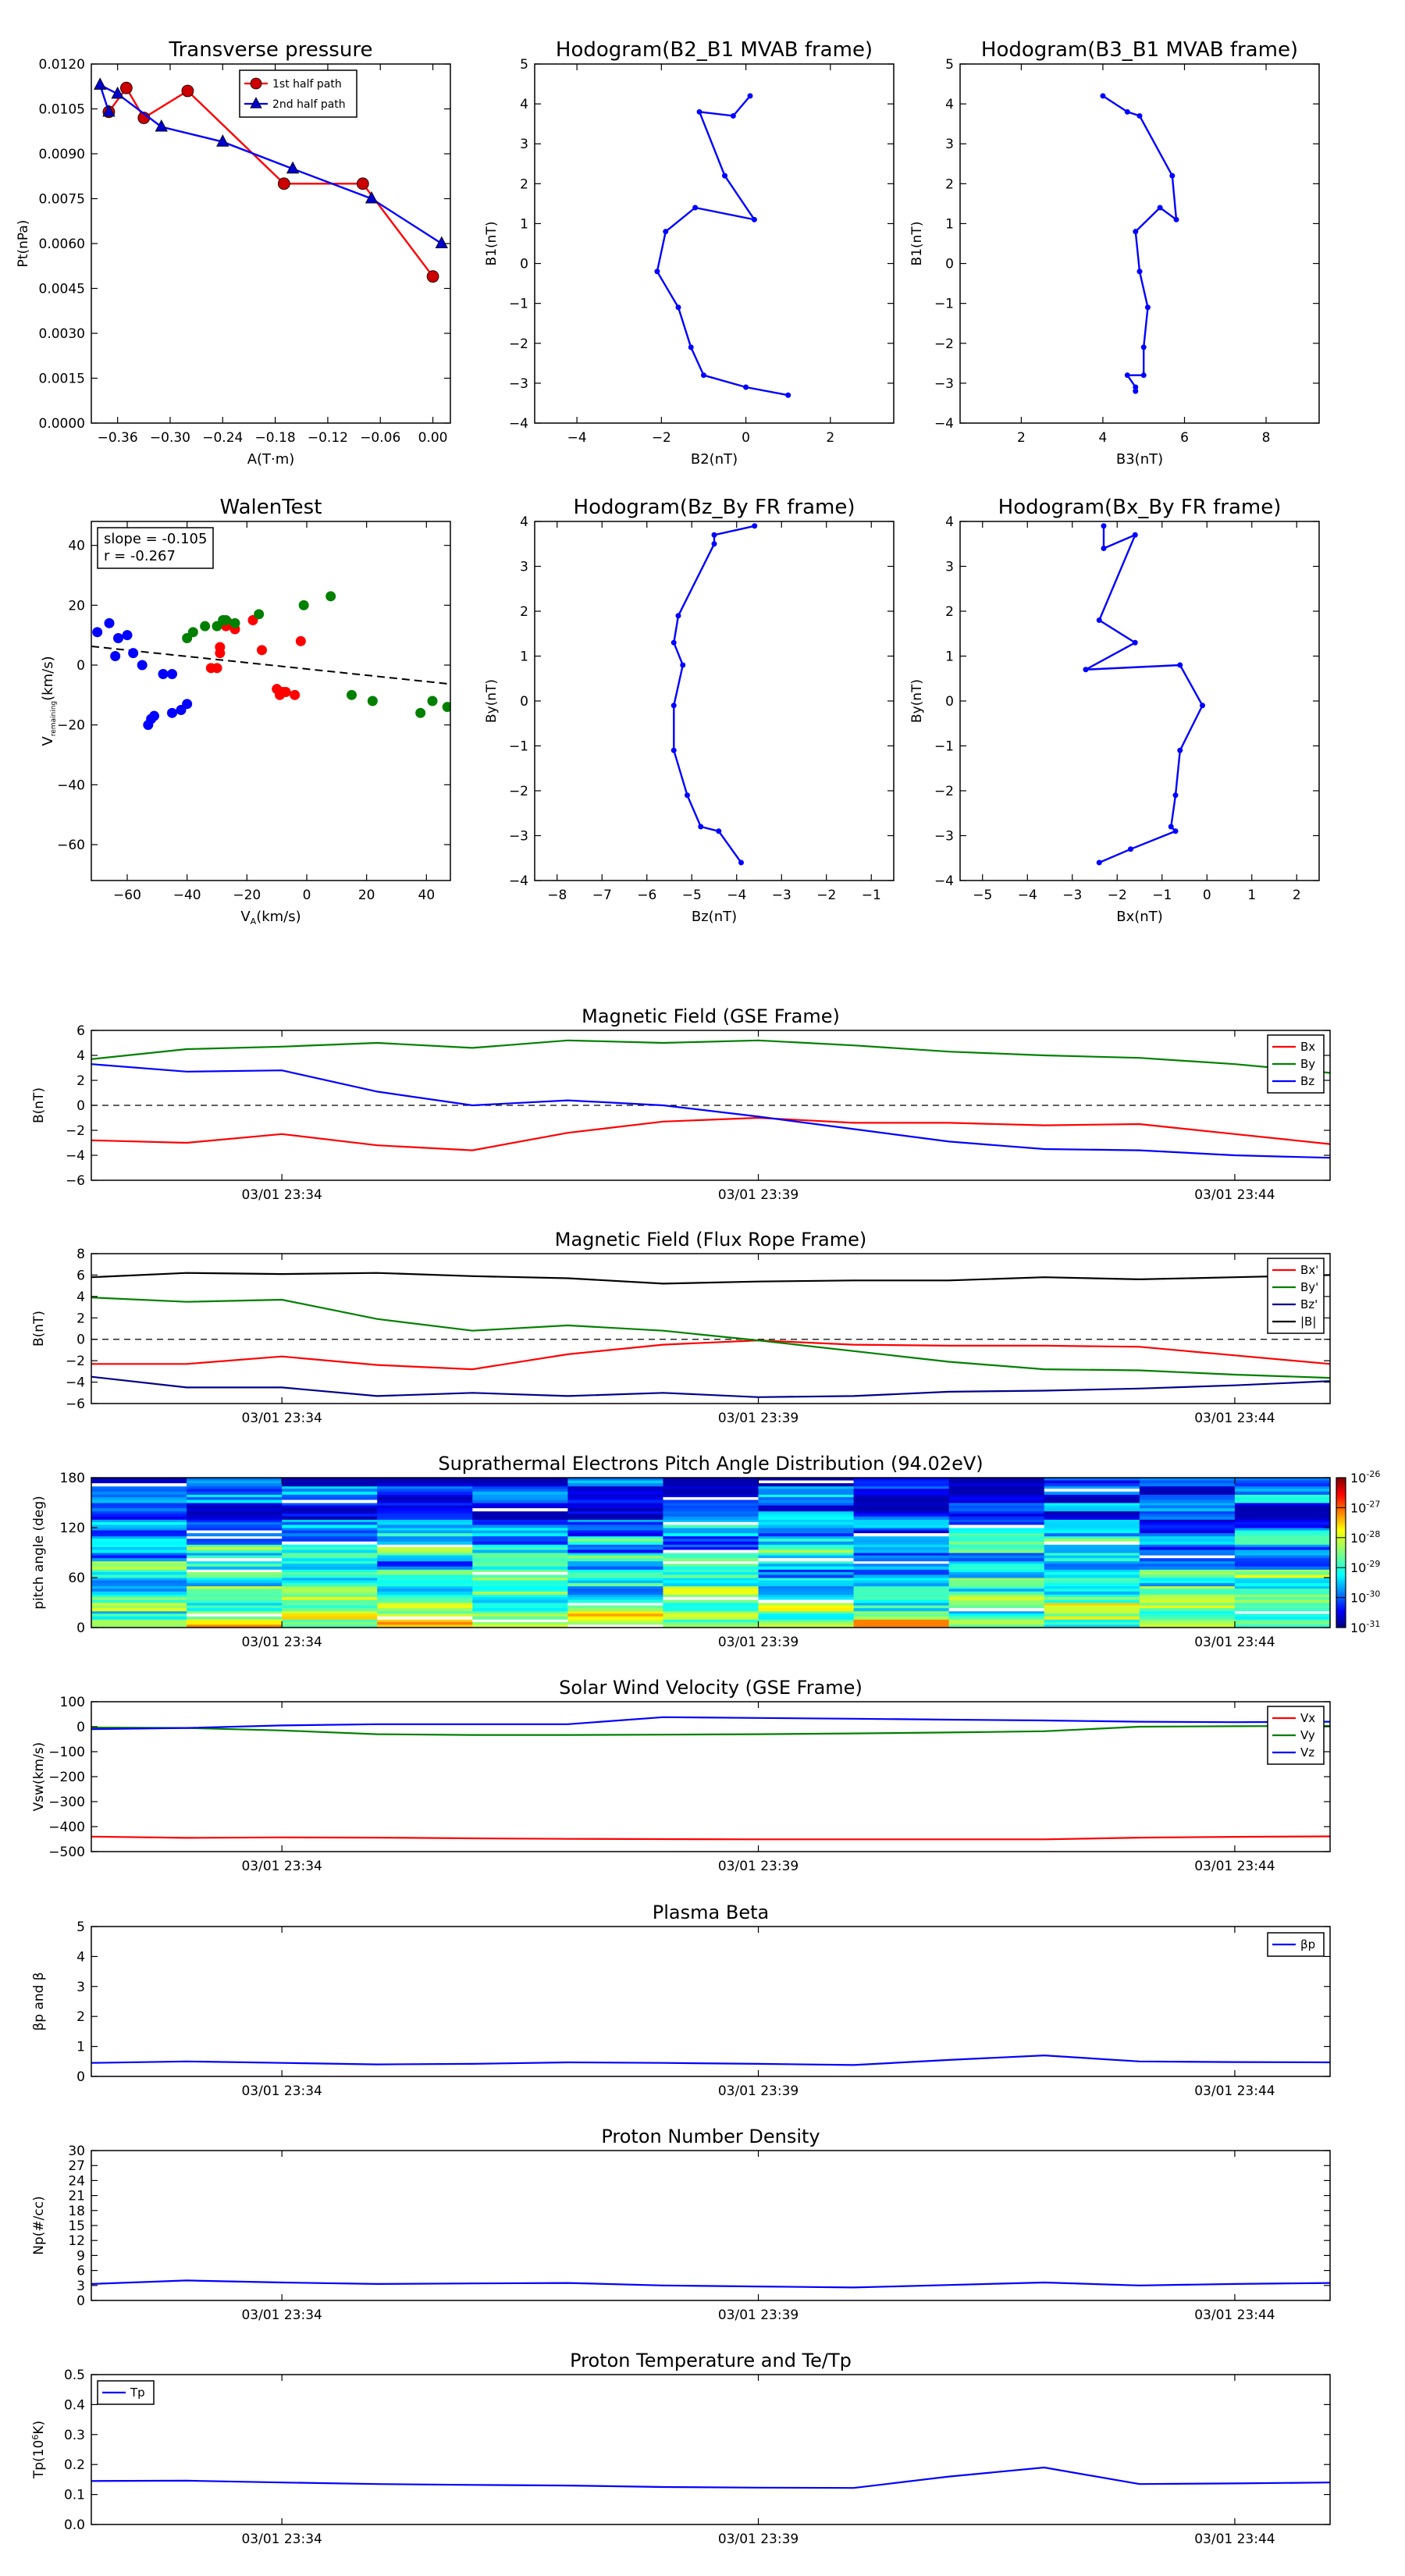 Image resolution: width=1405 pixels, height=2576 pixels. What do you see at coordinates (298, 93) in the screenshot?
I see `legend: 1st half path 2nd half path` at bounding box center [298, 93].